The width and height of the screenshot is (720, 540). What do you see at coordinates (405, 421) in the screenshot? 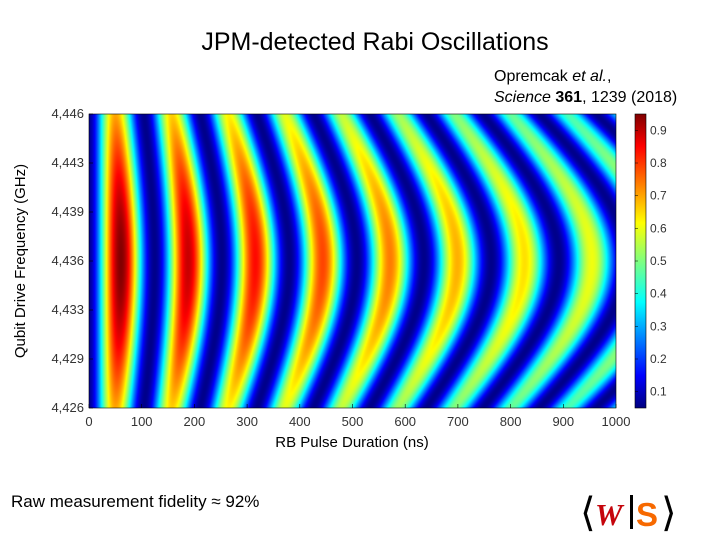
I see `x-tick-label: 600` at bounding box center [405, 421].